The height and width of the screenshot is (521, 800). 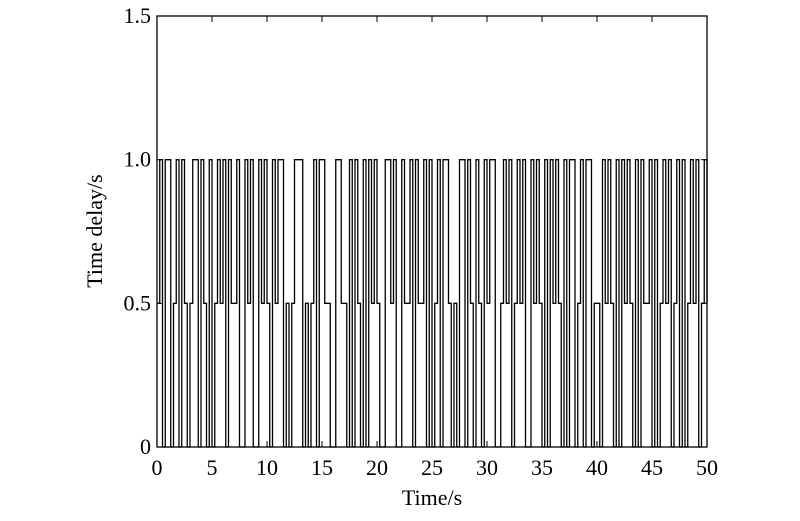 What do you see at coordinates (707, 467) in the screenshot?
I see `x-tick-label: 50` at bounding box center [707, 467].